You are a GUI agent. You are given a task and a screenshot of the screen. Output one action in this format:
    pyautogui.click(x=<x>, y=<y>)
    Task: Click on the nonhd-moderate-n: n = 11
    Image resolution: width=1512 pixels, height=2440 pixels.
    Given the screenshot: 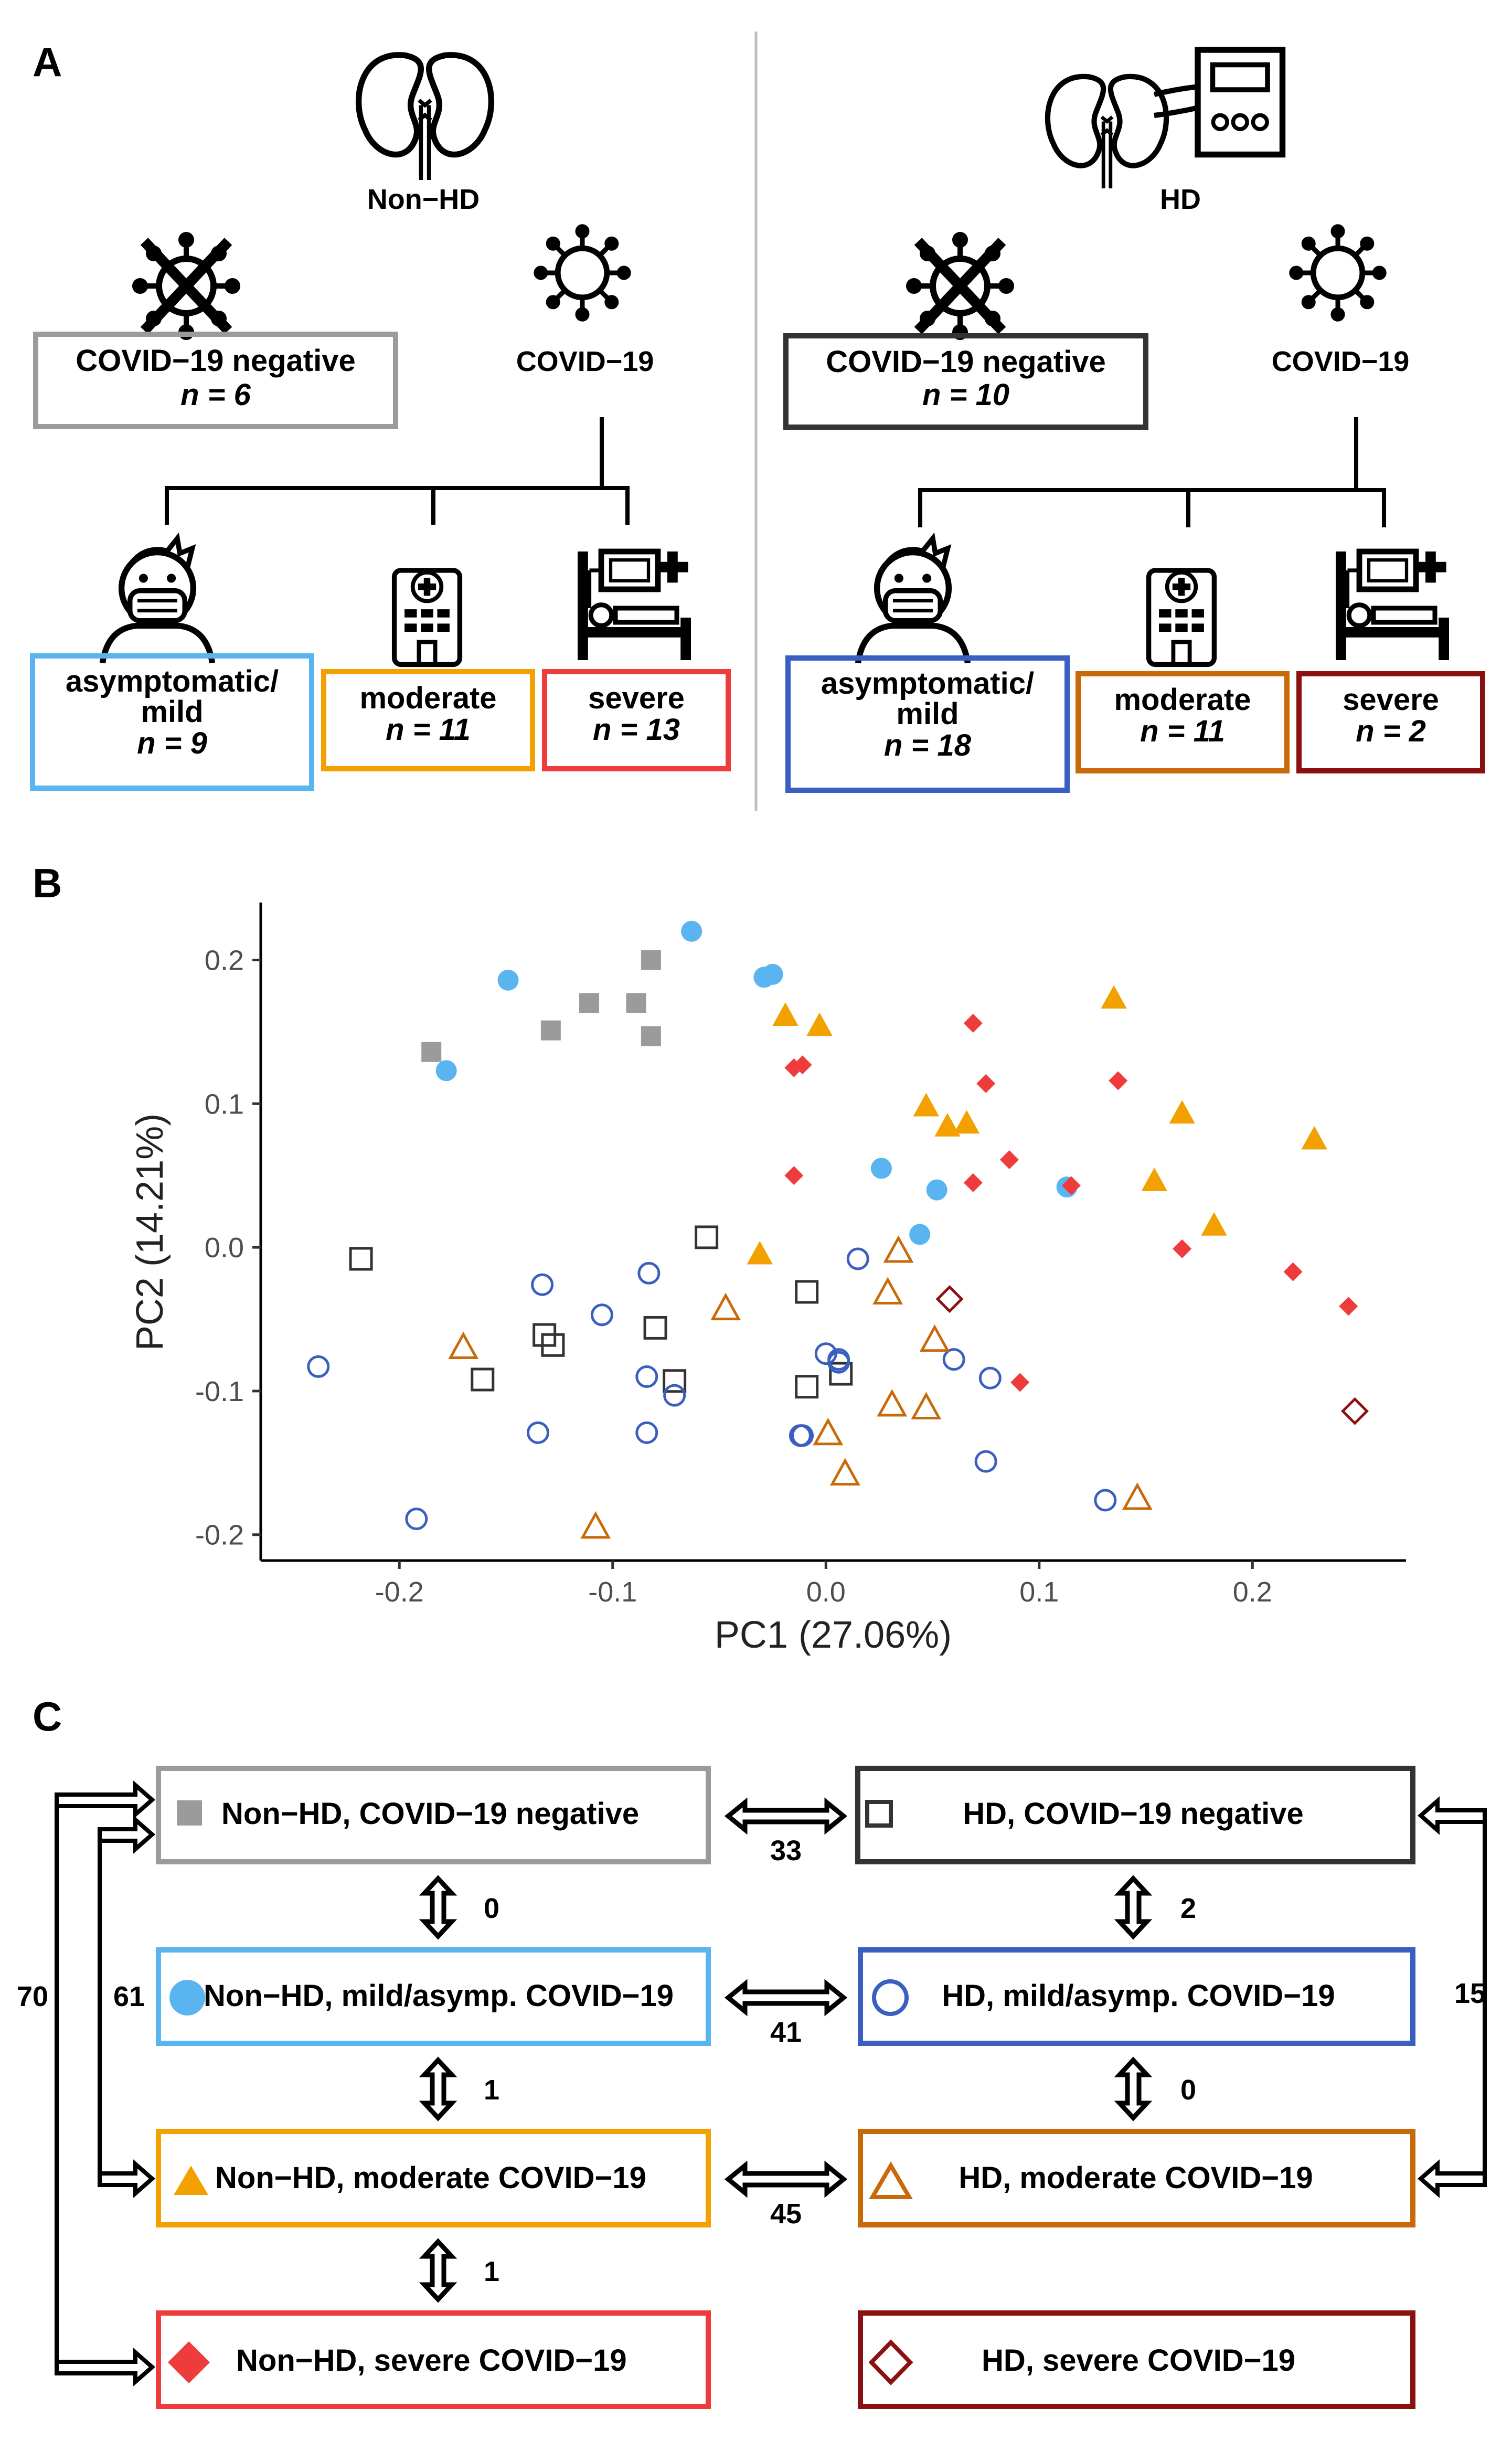 What is the action you would take?
    pyautogui.click(x=428, y=730)
    